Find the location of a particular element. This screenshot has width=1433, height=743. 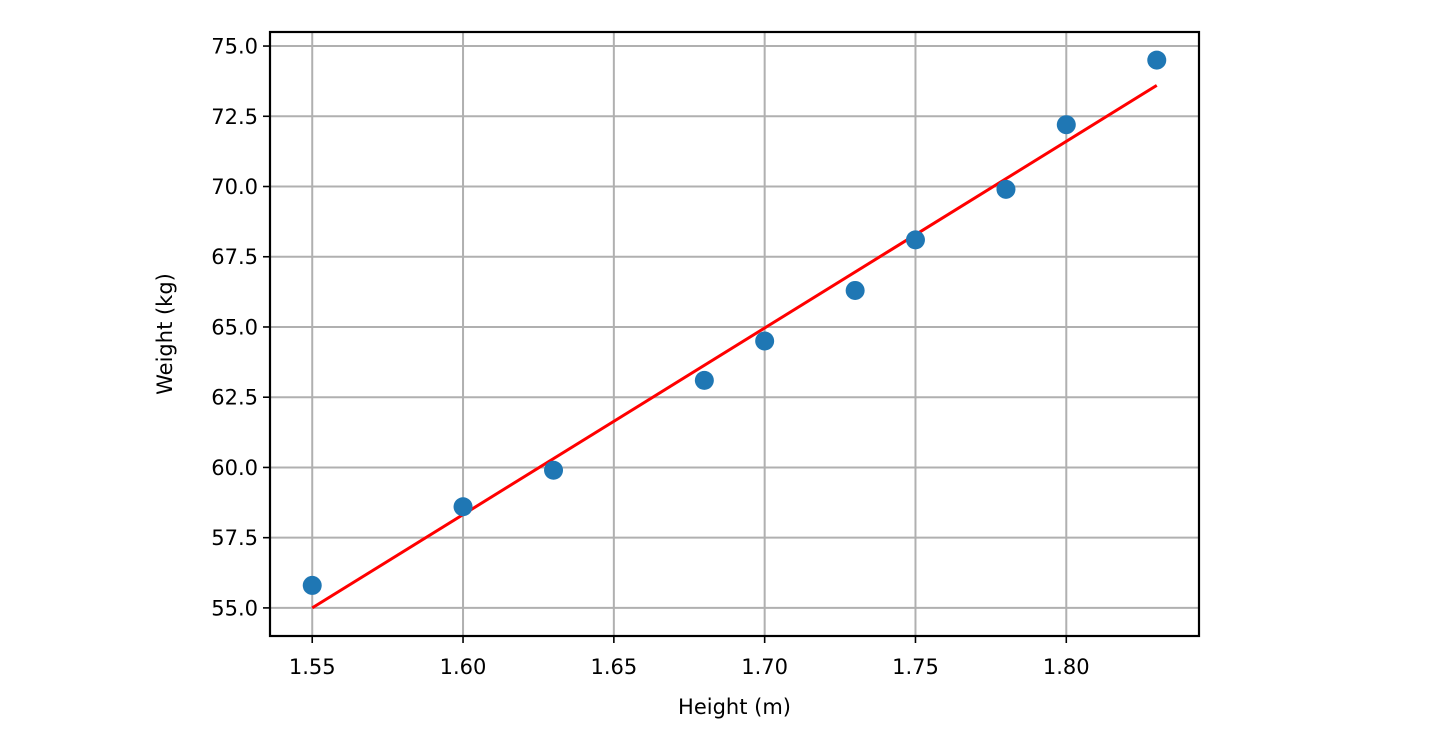

y-tick-label: 55.0 is located at coordinates (234, 608).